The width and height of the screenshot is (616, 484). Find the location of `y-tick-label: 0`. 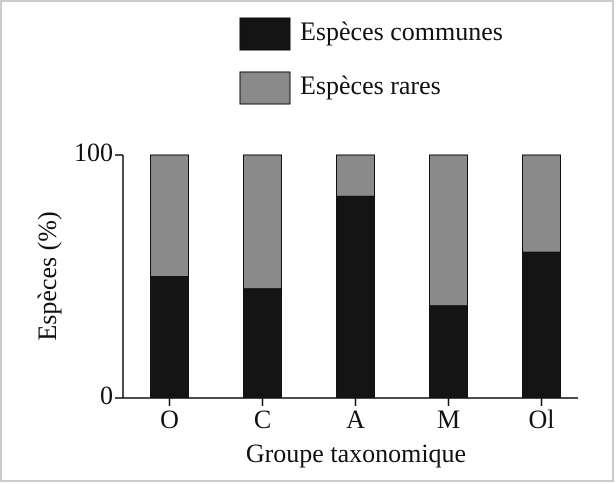

y-tick-label: 0 is located at coordinates (106, 395).